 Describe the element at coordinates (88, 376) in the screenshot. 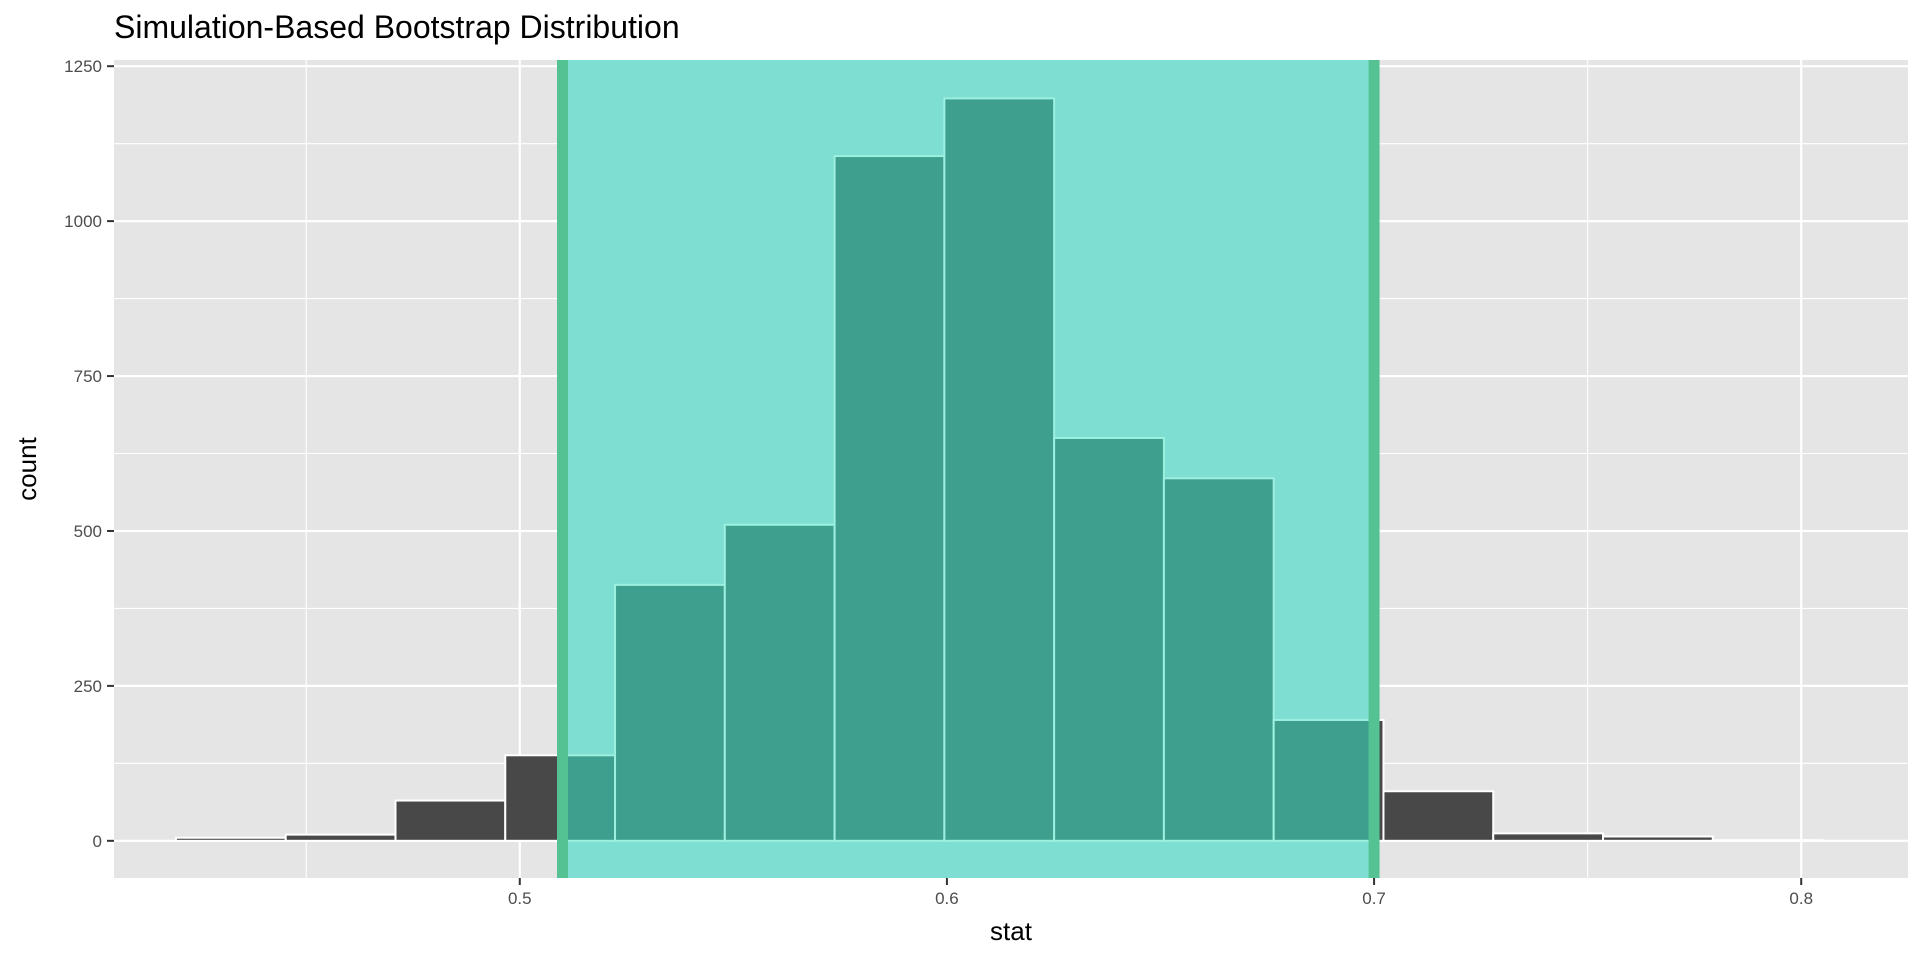

I see `y-tick-label: 750` at that location.